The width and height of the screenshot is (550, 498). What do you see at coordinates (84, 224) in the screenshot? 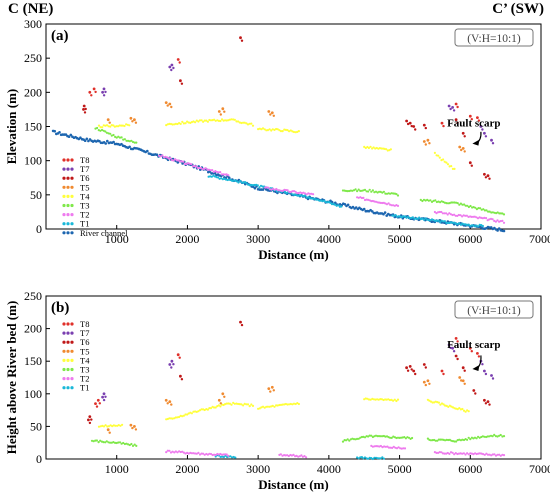
I see `legend-entry: T1` at bounding box center [84, 224].